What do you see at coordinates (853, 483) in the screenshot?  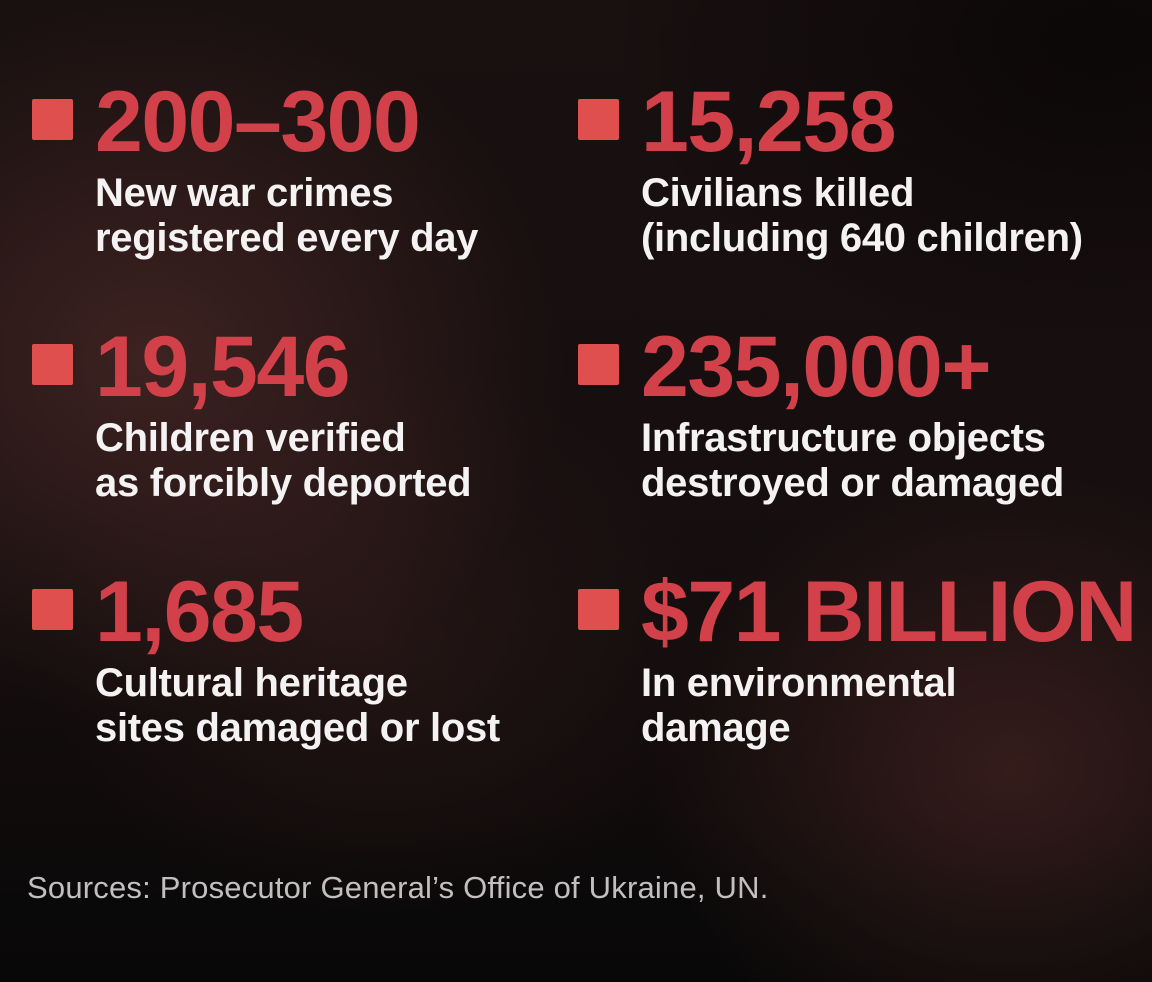 I see `stat-label-line-2: destroyed or damaged` at bounding box center [853, 483].